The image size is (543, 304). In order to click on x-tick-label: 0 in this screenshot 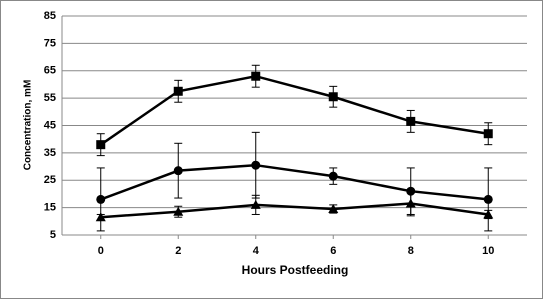, I will do `click(101, 251)`.